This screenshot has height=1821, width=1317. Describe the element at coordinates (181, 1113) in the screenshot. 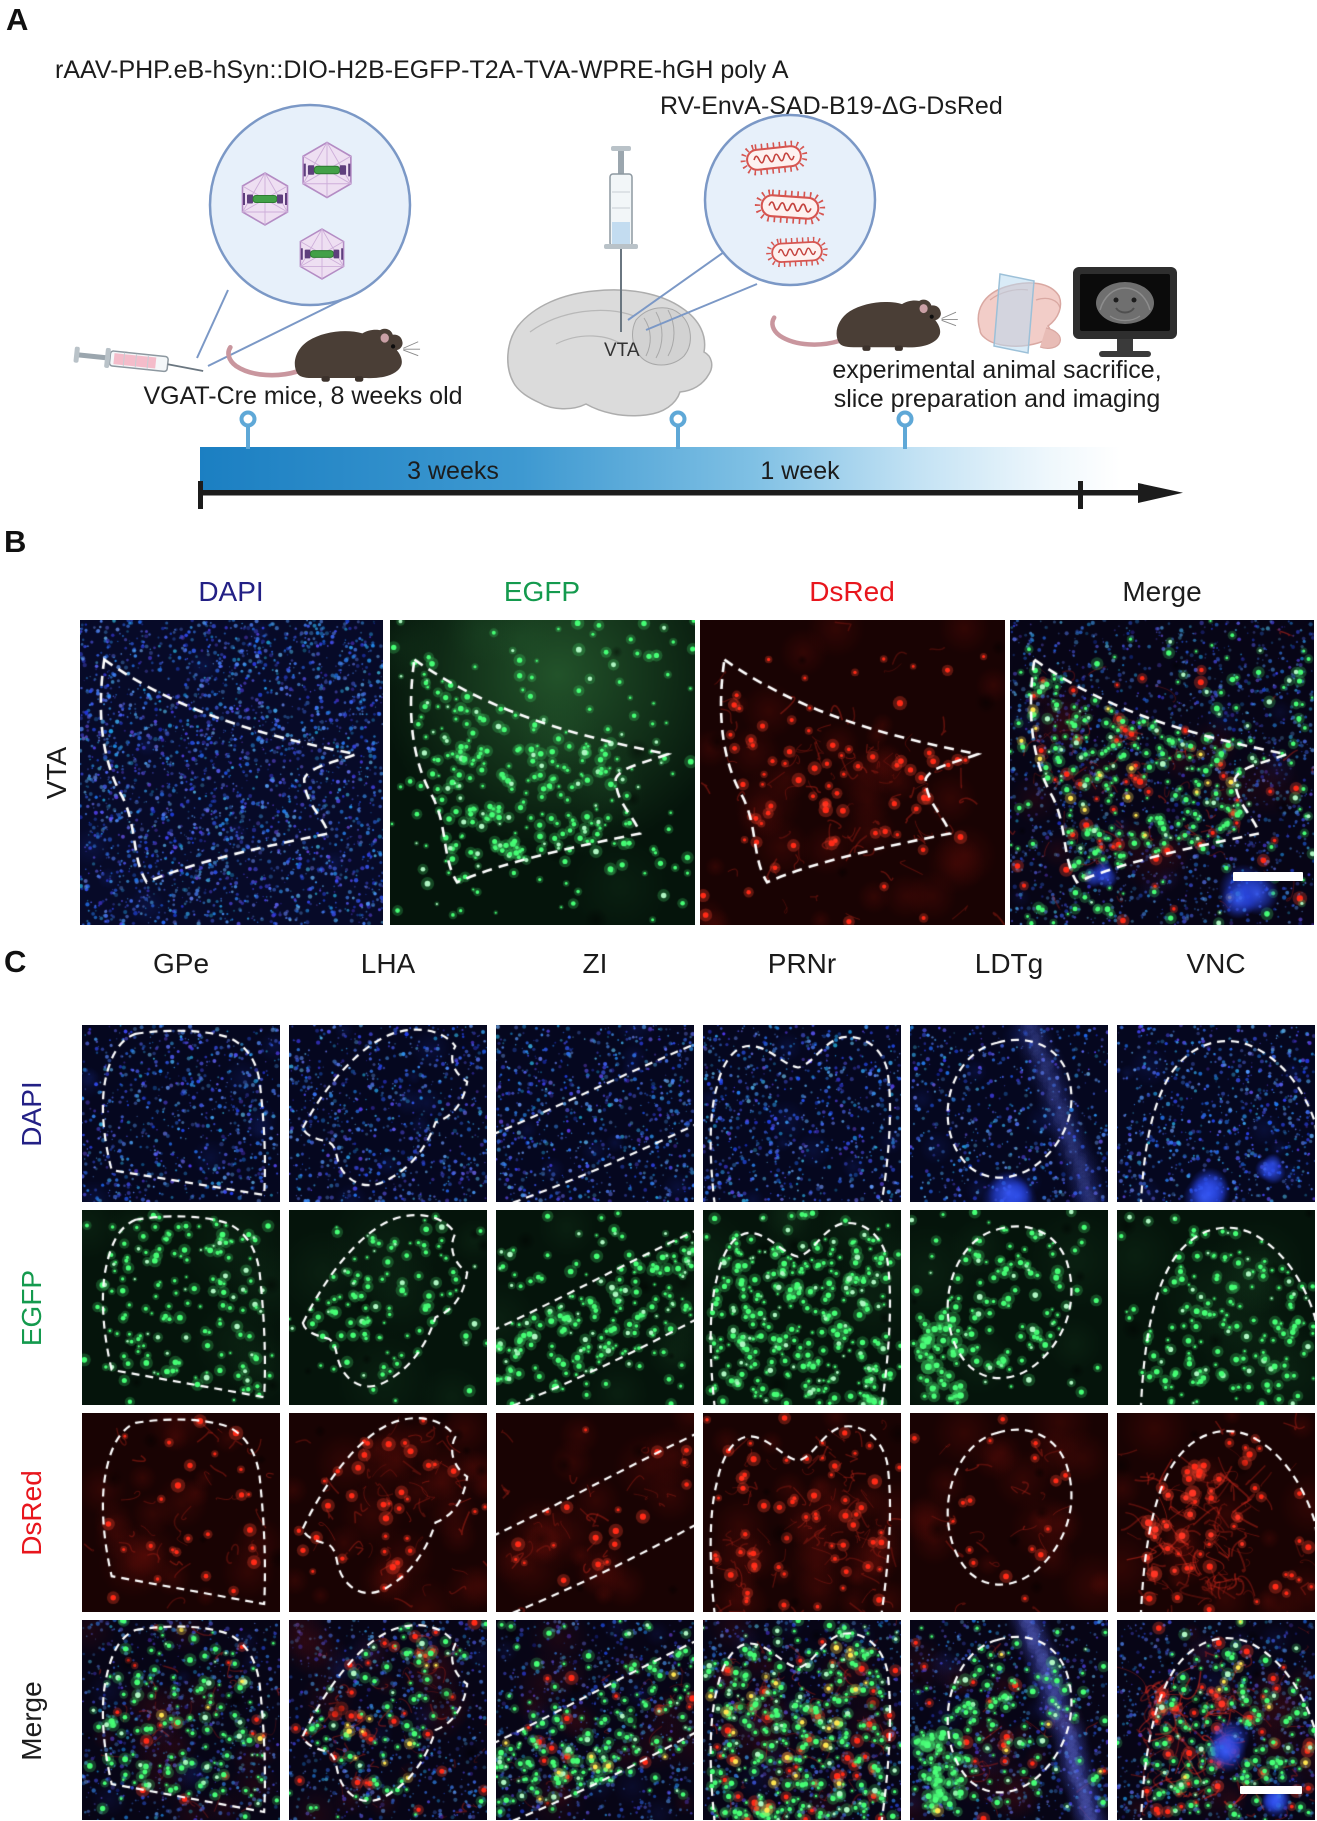

I see `micrograph-gpe-dapi` at that location.